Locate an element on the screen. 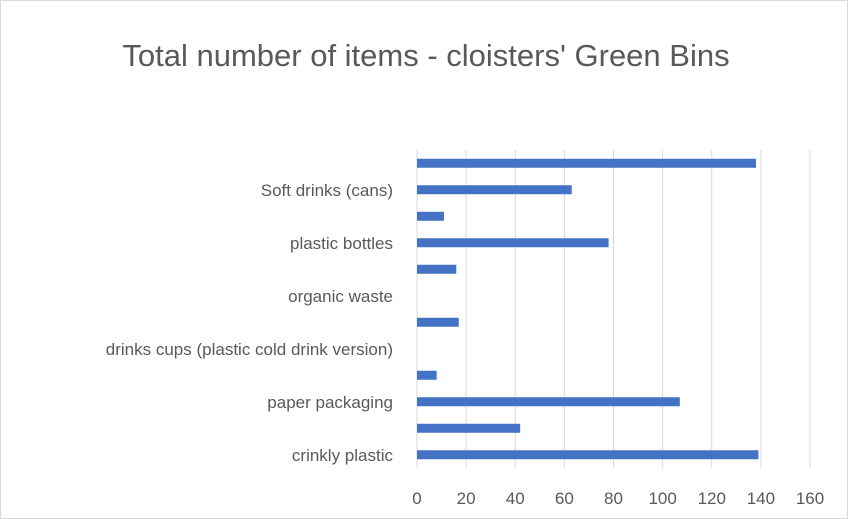 The image size is (848, 519). x-tick-label: 120 is located at coordinates (712, 498).